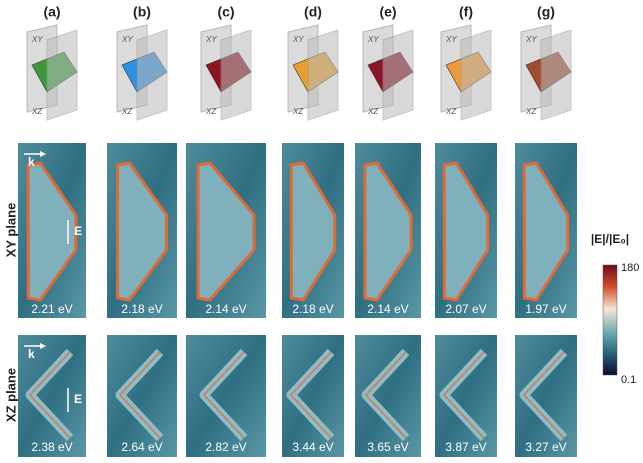 The width and height of the screenshot is (643, 463). Describe the element at coordinates (10, 230) in the screenshot. I see `row-label: XY plane` at that location.